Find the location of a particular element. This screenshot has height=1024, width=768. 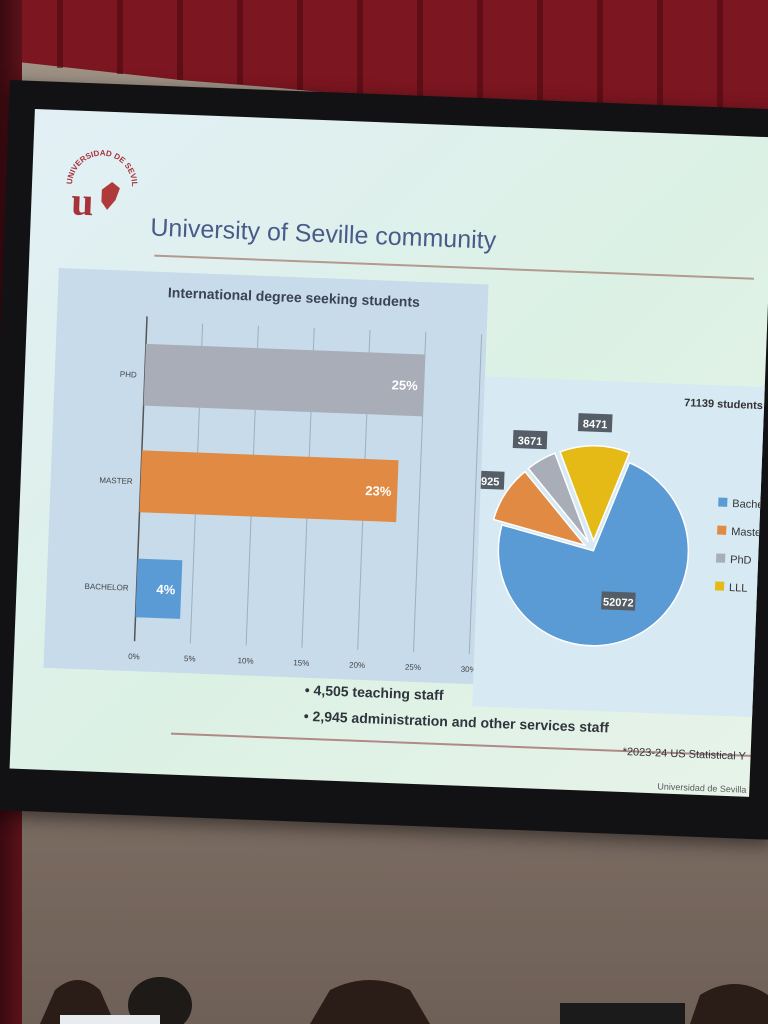

pie-total-label: 71139 students is located at coordinates (723, 404).